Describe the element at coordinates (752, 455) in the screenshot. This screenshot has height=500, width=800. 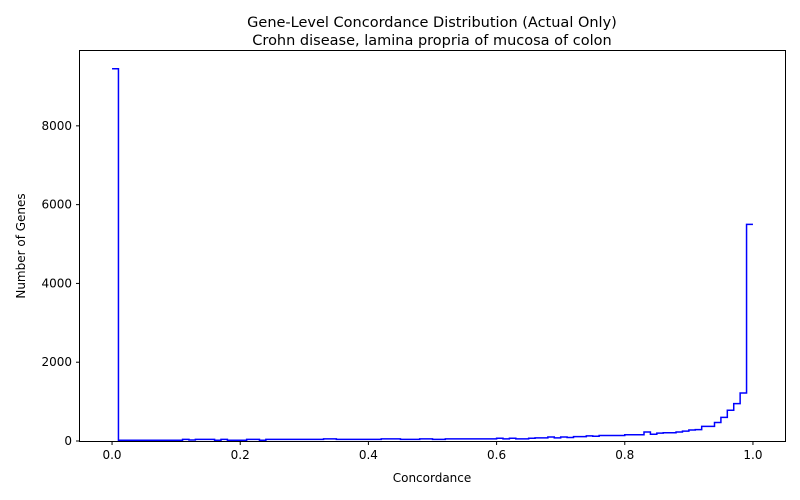
I see `x-tick-label: 1.0` at that location.